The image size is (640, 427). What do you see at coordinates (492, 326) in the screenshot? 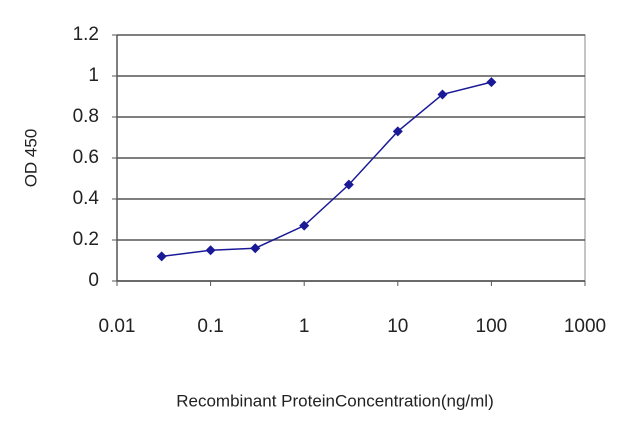
I see `x-tick-label: 100` at bounding box center [492, 326].